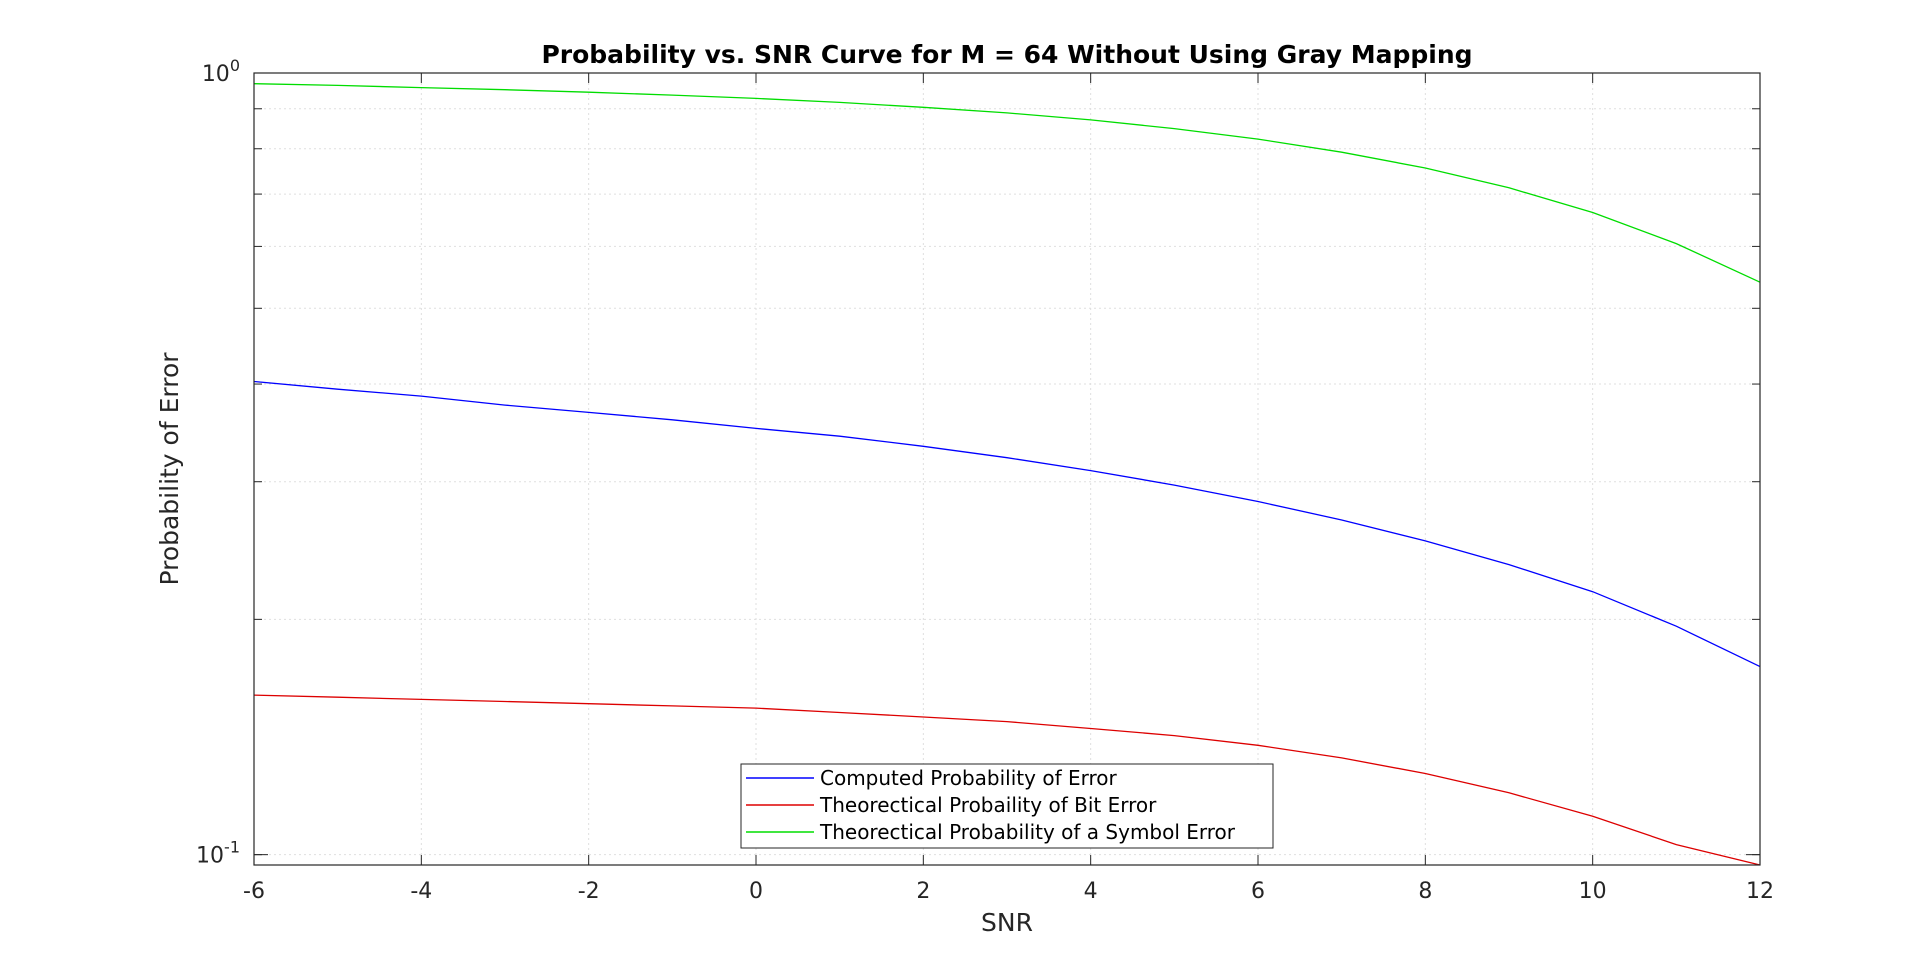 Image resolution: width=1920 pixels, height=961 pixels. What do you see at coordinates (988, 805) in the screenshot?
I see `legend-label: Theorectical Probaility of Bit Error` at bounding box center [988, 805].